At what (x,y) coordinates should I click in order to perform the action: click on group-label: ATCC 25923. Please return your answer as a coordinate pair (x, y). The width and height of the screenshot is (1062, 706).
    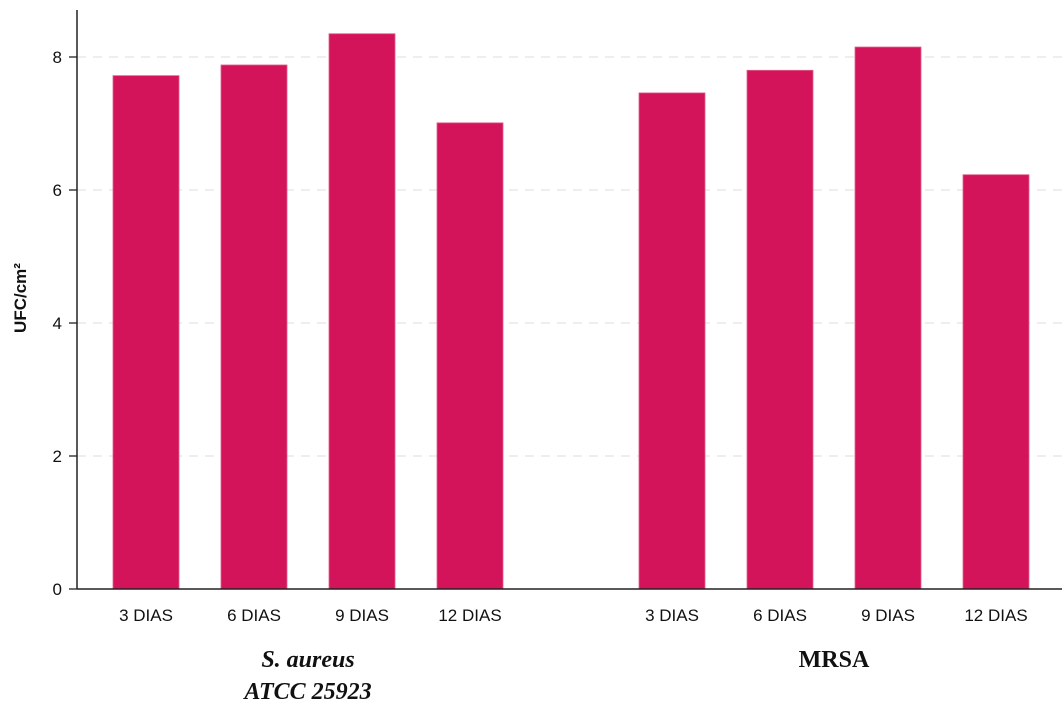
    Looking at the image, I should click on (306, 692).